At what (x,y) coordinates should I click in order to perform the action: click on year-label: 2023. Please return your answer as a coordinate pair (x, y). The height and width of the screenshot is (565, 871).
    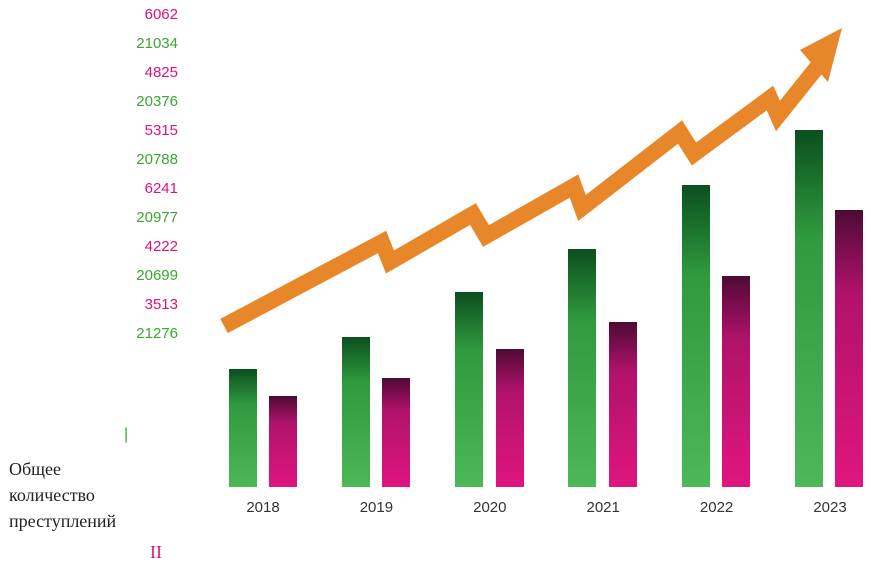
    Looking at the image, I should click on (830, 507).